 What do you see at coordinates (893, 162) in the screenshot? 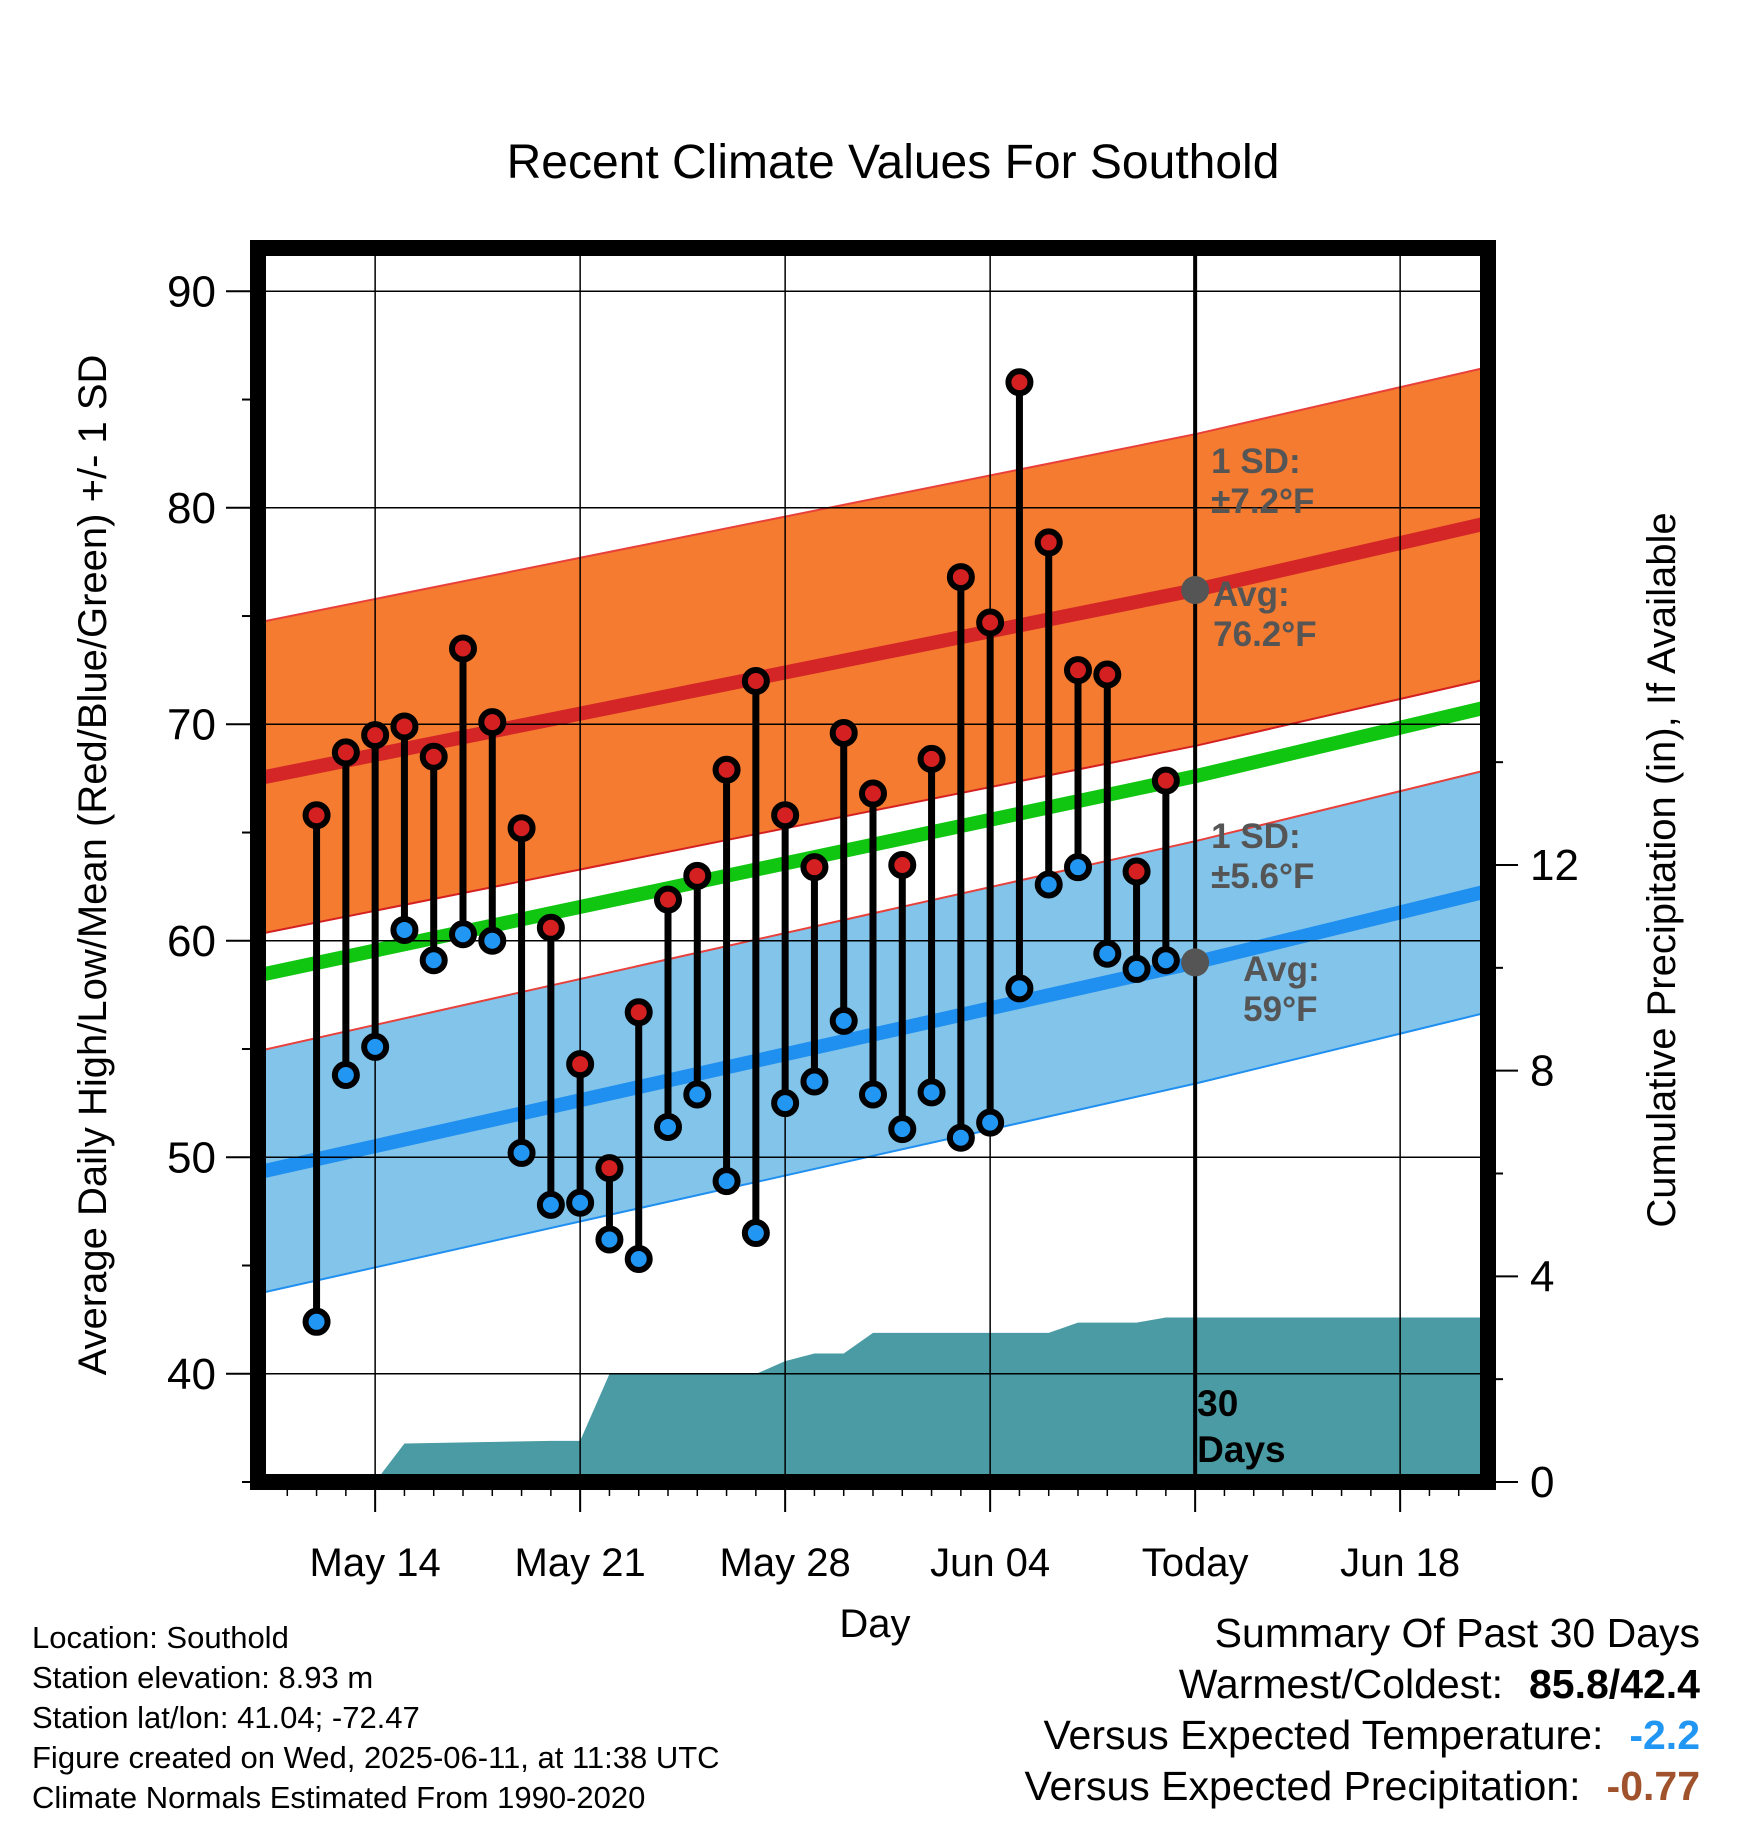
I see `chart-title: Recent Climate Values For Southold` at bounding box center [893, 162].